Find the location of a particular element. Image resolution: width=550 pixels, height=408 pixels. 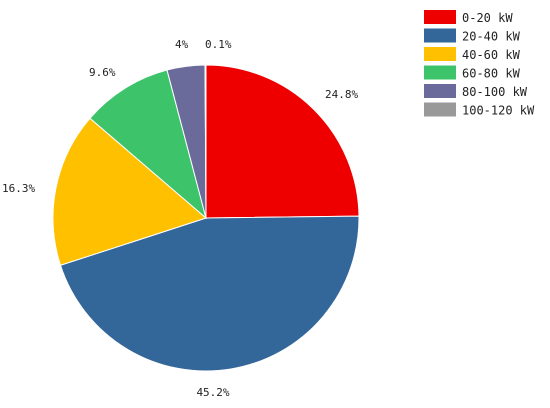

data-label-0: 24.8% is located at coordinates (341, 94).